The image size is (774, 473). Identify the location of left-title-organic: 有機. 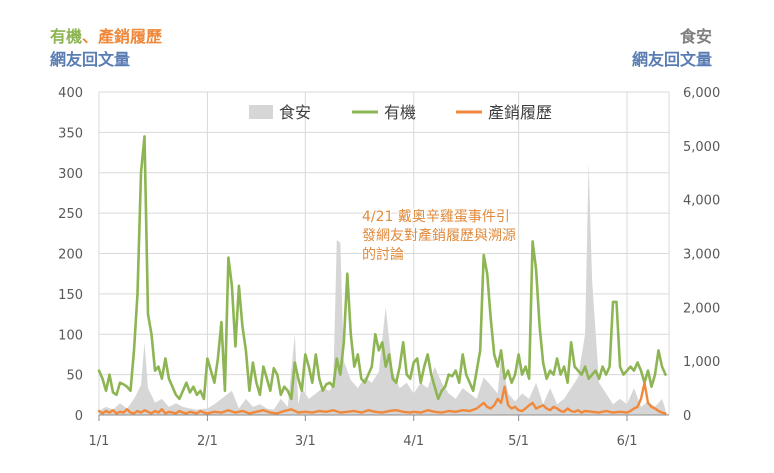
(66, 36).